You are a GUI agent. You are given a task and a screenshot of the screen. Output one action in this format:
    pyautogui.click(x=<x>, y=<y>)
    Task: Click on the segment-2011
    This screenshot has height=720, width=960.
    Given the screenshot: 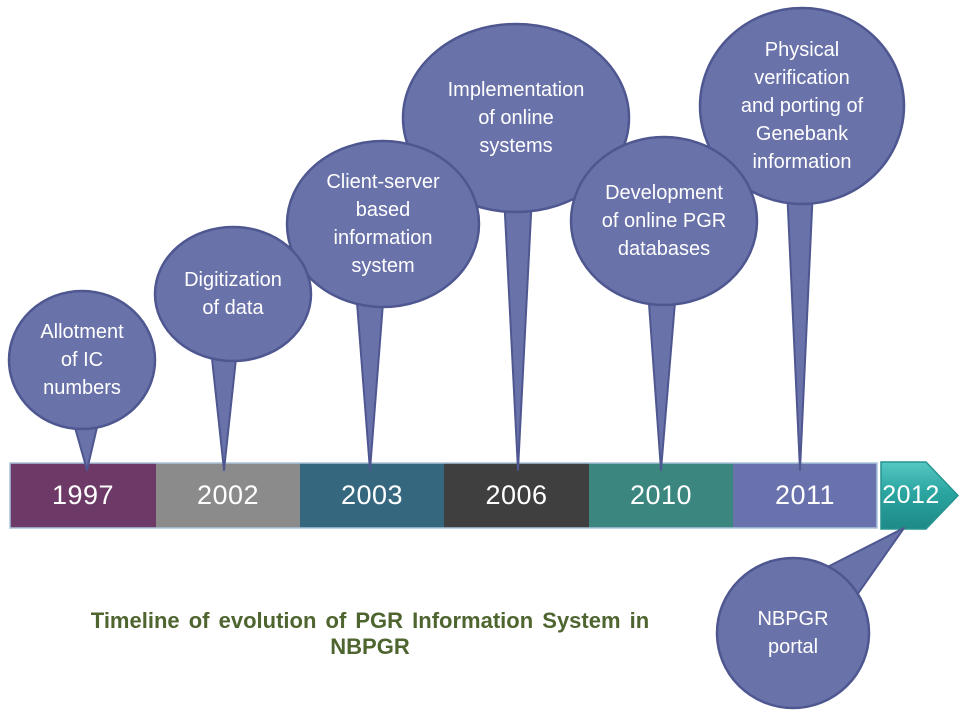 What is the action you would take?
    pyautogui.click(x=805, y=495)
    